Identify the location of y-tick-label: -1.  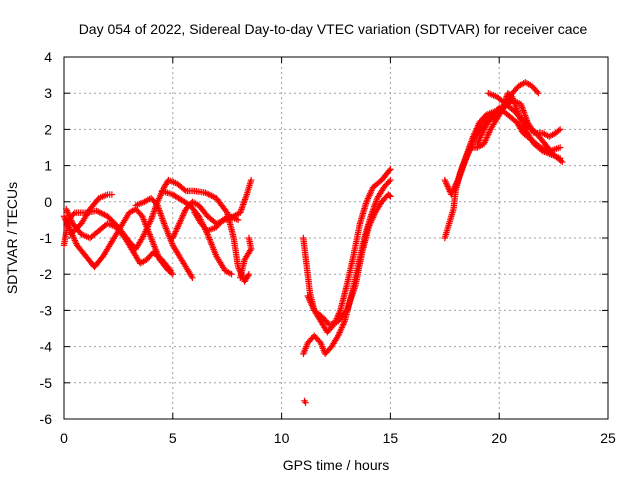
(46, 238).